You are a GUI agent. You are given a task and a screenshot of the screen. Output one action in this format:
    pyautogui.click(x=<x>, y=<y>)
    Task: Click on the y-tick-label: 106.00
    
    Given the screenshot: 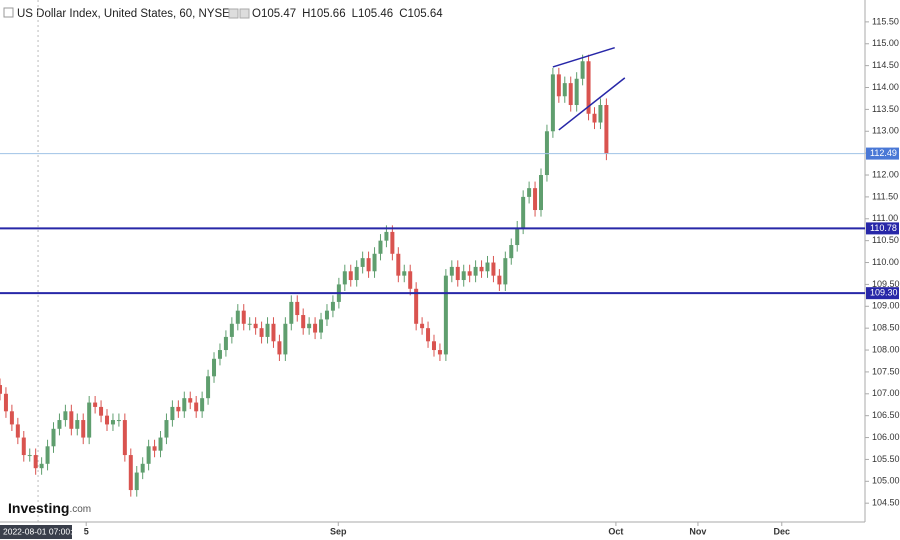 What is the action you would take?
    pyautogui.click(x=886, y=437)
    